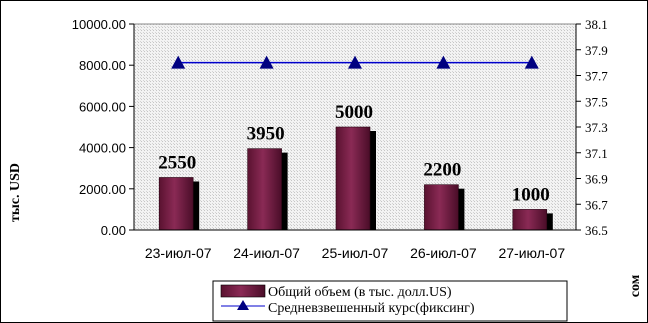 This screenshot has width=648, height=323. Describe the element at coordinates (178, 253) in the screenshot. I see `category-label-1: 23-июл-07` at that location.